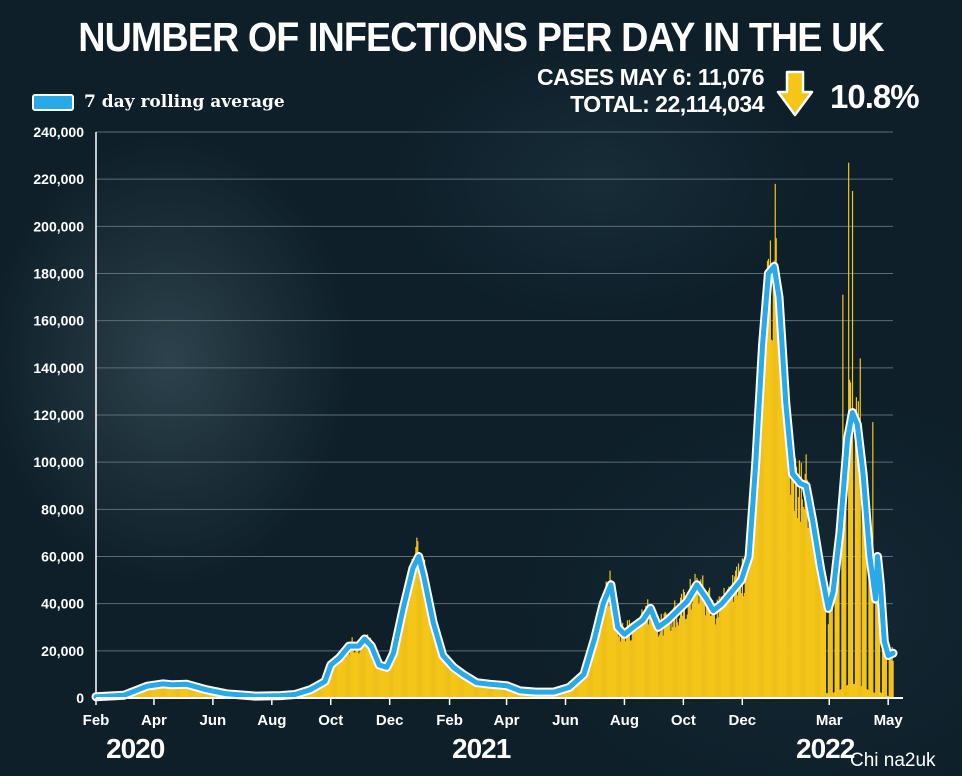 The width and height of the screenshot is (962, 776). What do you see at coordinates (795, 93) in the screenshot?
I see `down-arrow-icon` at bounding box center [795, 93].